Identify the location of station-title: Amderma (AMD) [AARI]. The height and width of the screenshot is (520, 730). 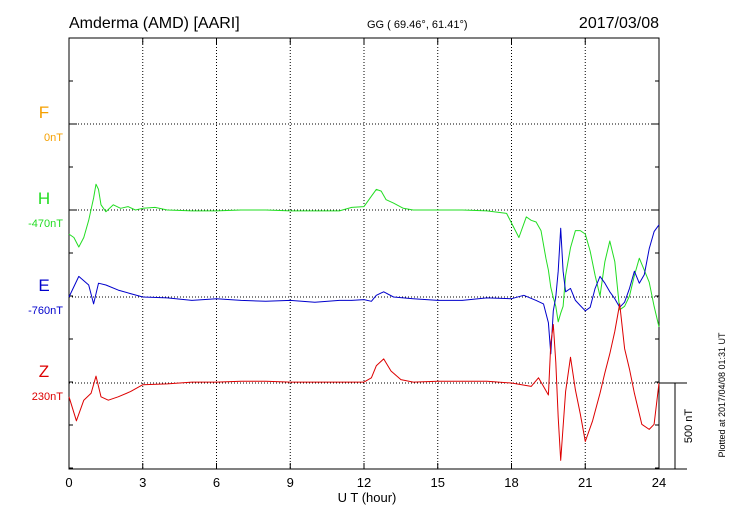
(154, 23).